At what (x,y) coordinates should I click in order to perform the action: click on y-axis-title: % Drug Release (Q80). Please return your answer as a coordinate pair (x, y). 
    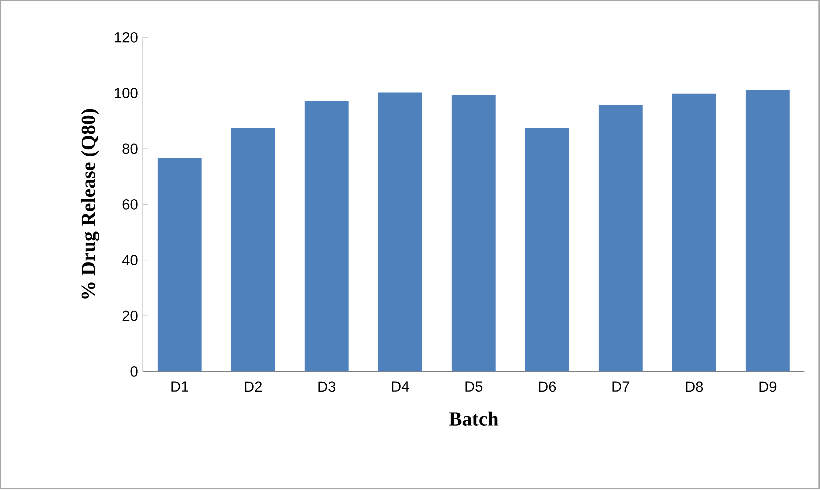
    Looking at the image, I should click on (90, 205).